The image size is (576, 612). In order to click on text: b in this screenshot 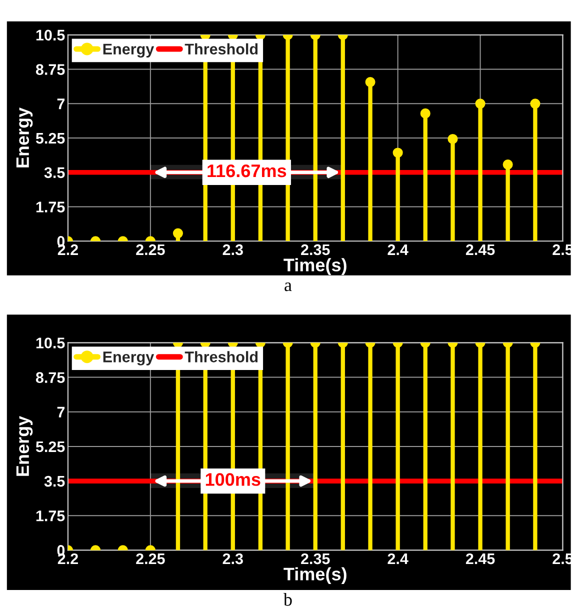, I will do `click(287, 599)`.